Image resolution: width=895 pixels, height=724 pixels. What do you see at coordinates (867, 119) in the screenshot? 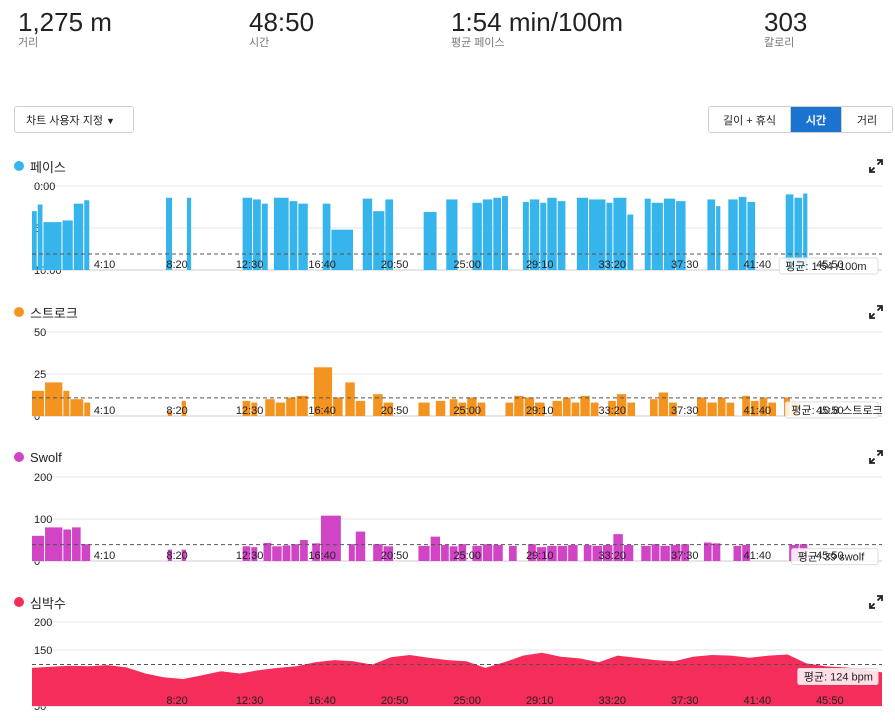
I see `segment-distance: 거리` at bounding box center [867, 119].